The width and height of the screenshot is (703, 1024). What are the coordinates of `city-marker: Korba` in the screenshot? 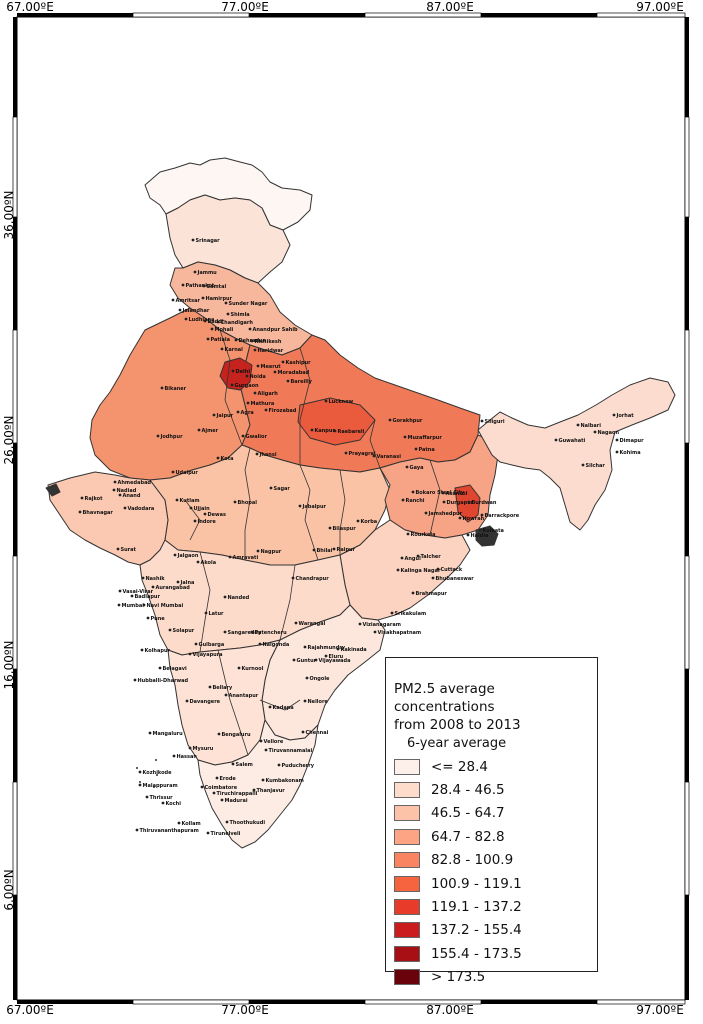 It's located at (367, 522).